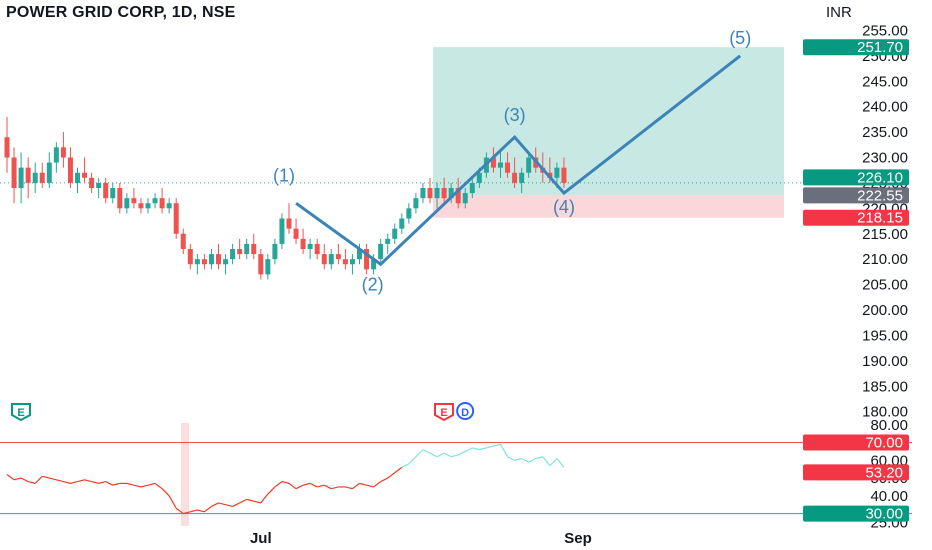 The width and height of the screenshot is (932, 550). What do you see at coordinates (261, 538) in the screenshot?
I see `time-tick: Jul` at bounding box center [261, 538].